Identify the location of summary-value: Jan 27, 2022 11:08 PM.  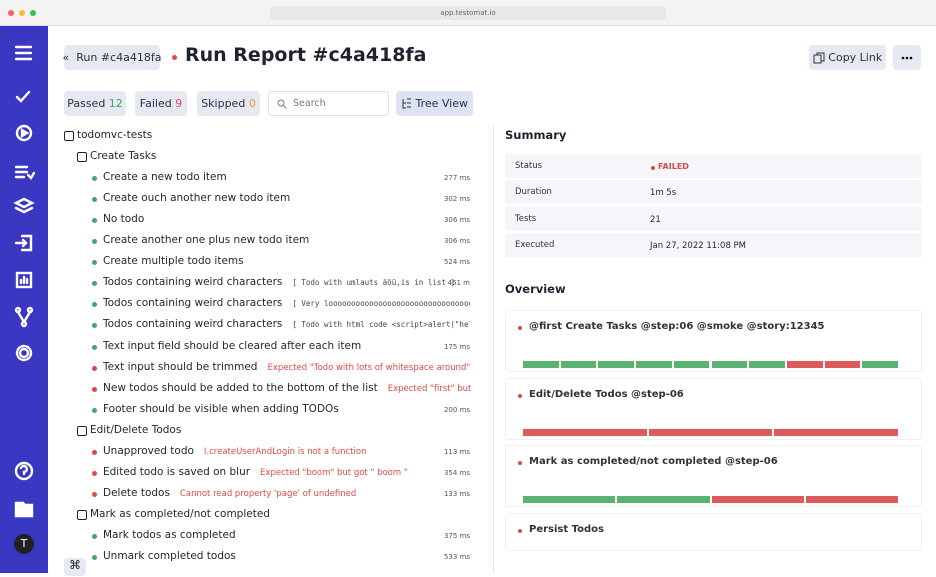
(698, 245).